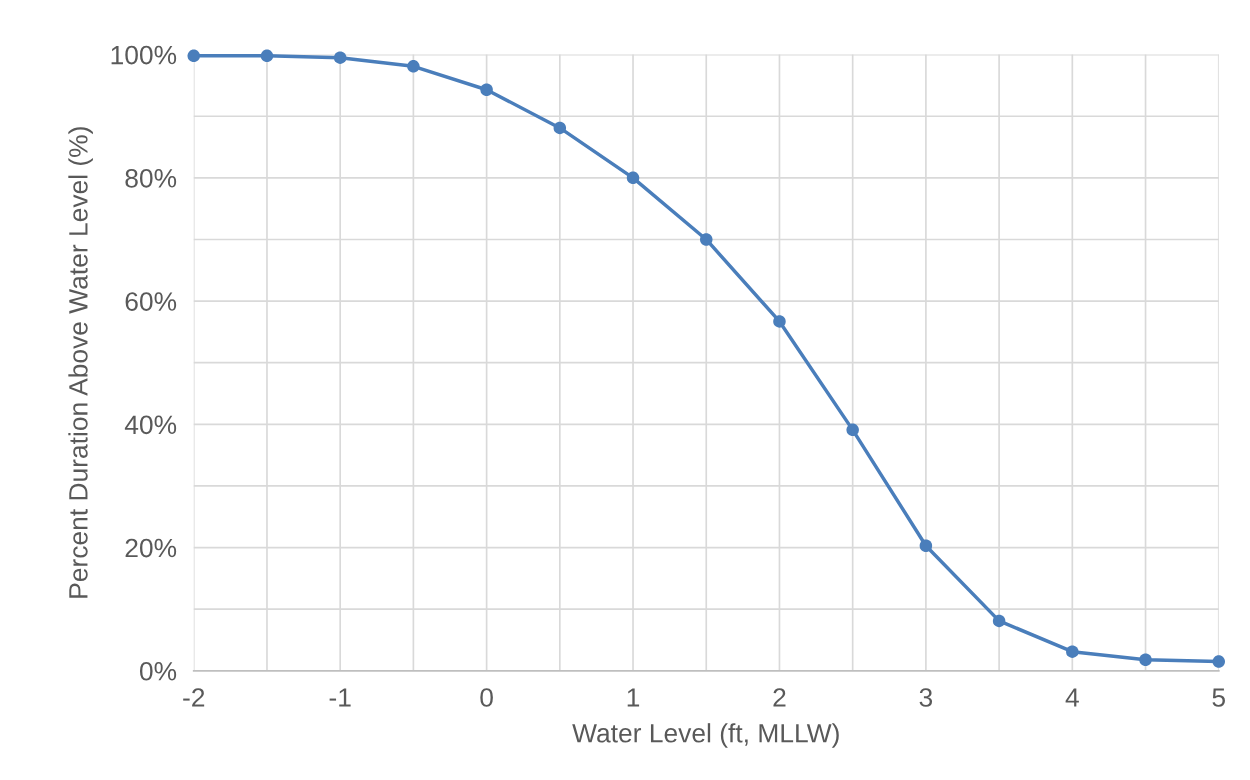  I want to click on x-tick-label: 4, so click(1072, 697).